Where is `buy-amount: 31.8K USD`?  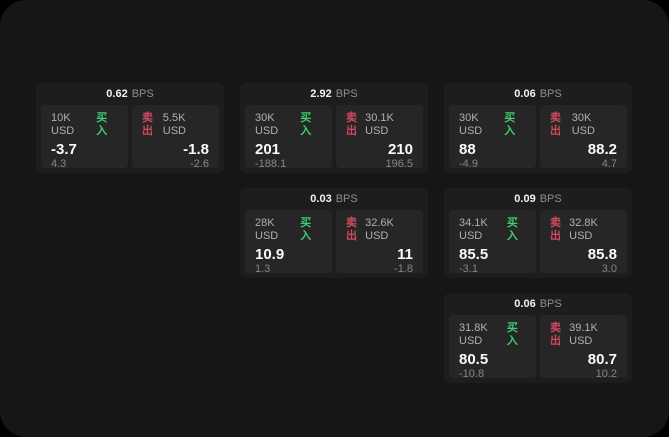
buy-amount: 31.8K USD is located at coordinates (473, 334).